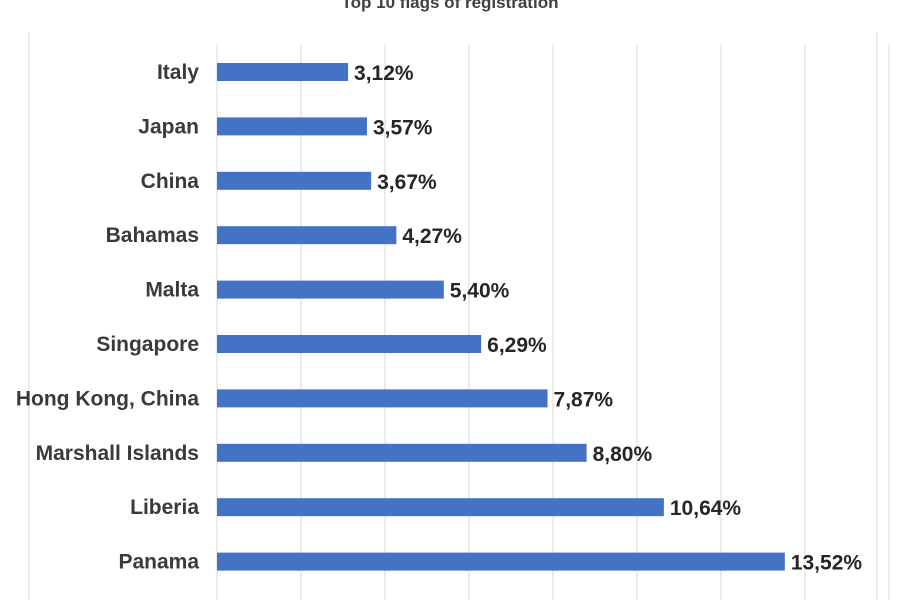 The width and height of the screenshot is (900, 600). I want to click on data-label: 3,12%, so click(384, 73).